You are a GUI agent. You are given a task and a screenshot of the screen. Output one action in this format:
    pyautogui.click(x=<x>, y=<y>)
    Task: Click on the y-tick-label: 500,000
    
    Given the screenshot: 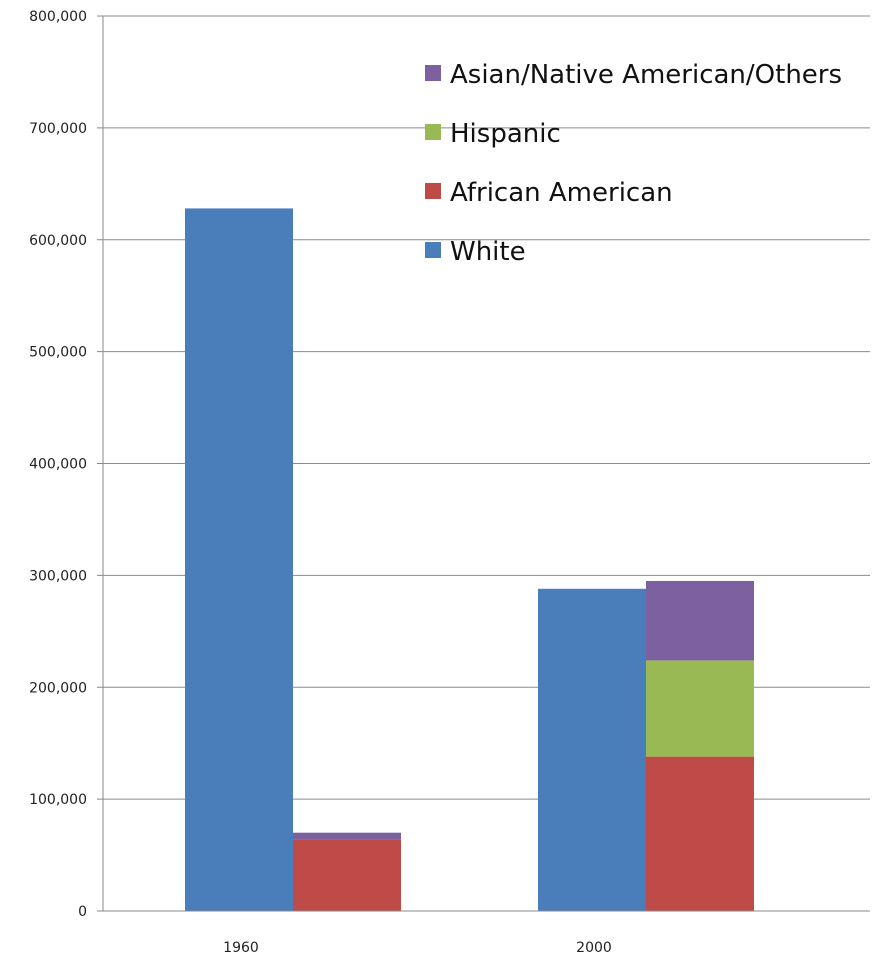 What is the action you would take?
    pyautogui.click(x=58, y=353)
    